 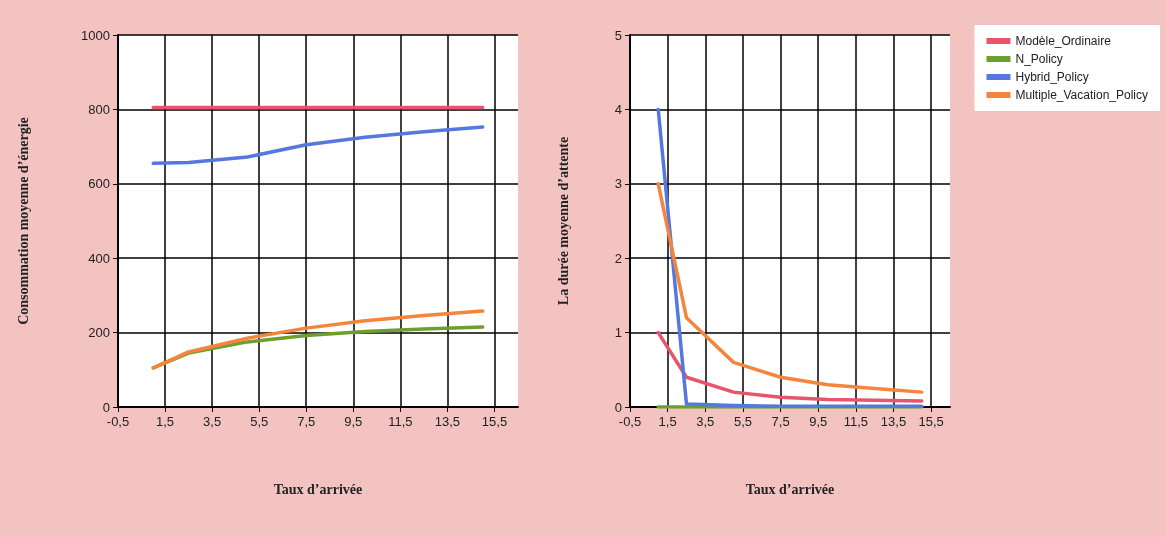 I want to click on y-tick-label: 3, so click(x=618, y=184).